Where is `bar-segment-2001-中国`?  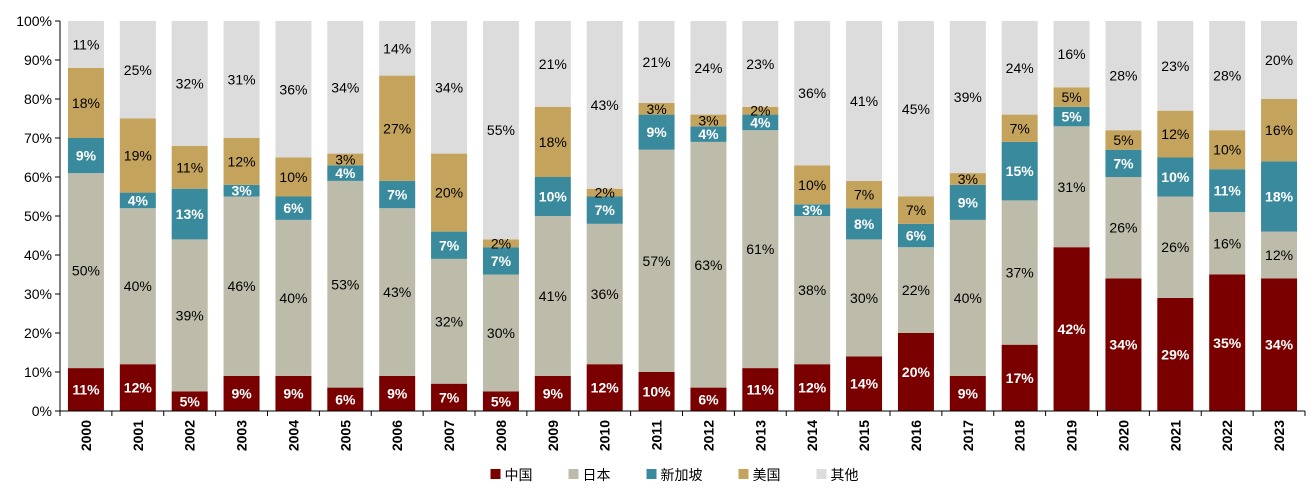
bar-segment-2001-中国 is located at coordinates (137, 387).